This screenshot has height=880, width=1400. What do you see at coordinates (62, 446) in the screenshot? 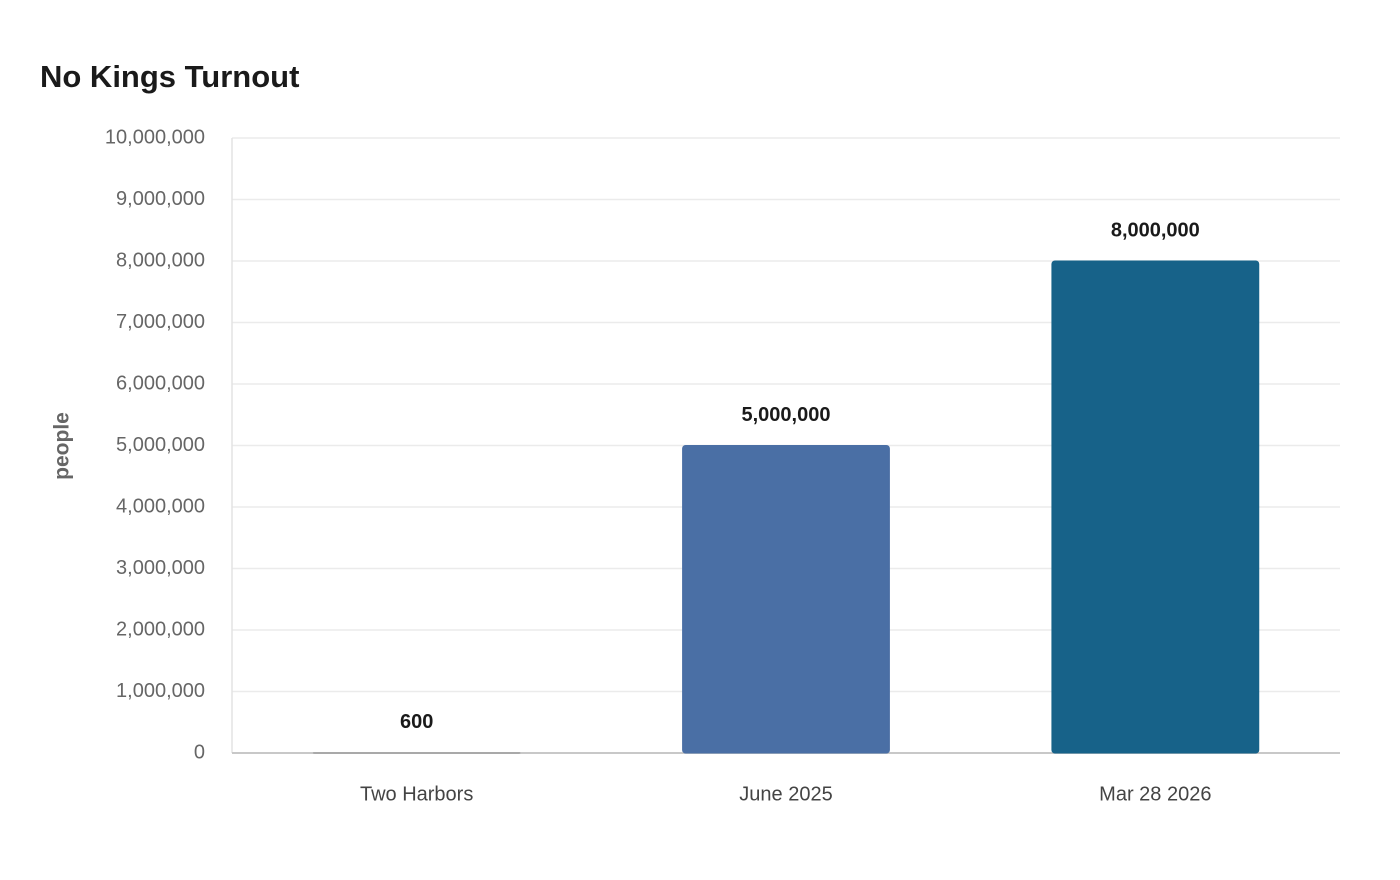
I see `y-axis-label: people` at bounding box center [62, 446].